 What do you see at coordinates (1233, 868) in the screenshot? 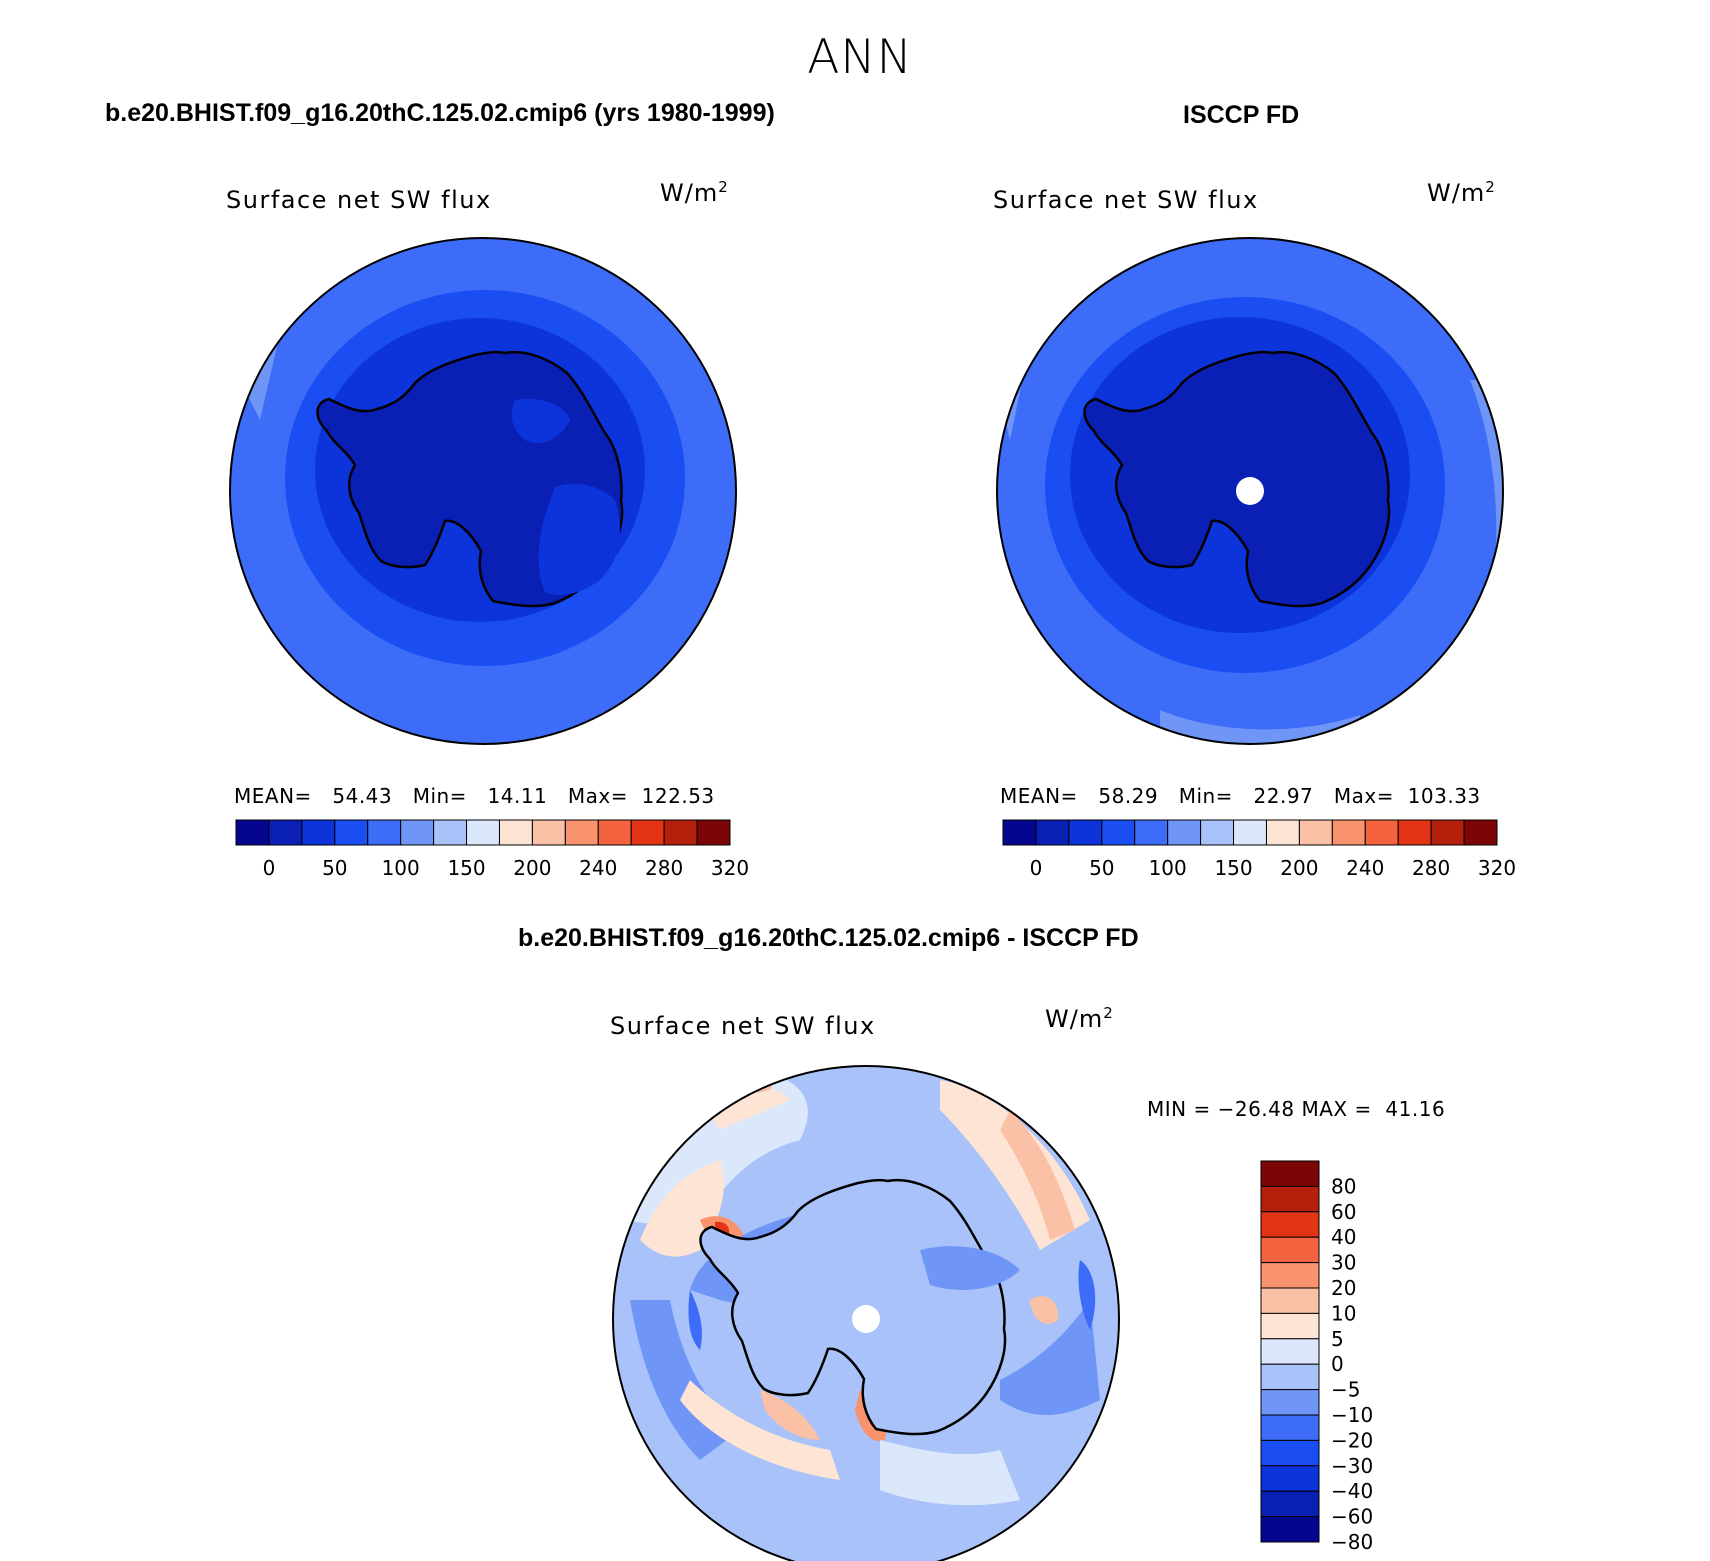
I see `obs-colorbar-tick-label: 150` at bounding box center [1233, 868].